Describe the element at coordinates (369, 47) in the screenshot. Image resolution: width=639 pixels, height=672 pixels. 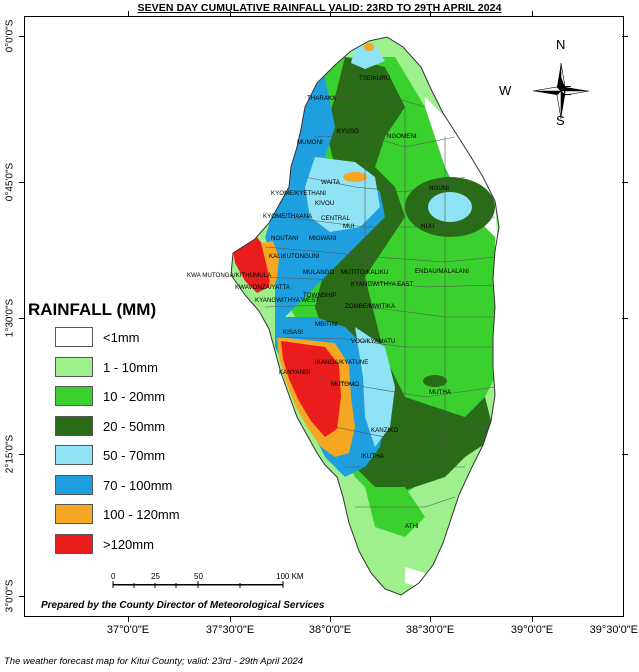
I see `zone-100-120mm-top` at that location.